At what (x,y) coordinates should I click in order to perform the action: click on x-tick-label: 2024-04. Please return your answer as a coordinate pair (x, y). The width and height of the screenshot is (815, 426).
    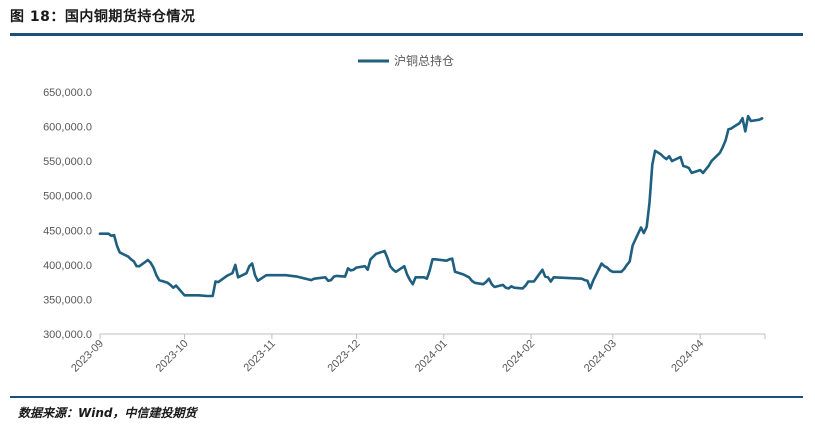
    Looking at the image, I should click on (687, 356).